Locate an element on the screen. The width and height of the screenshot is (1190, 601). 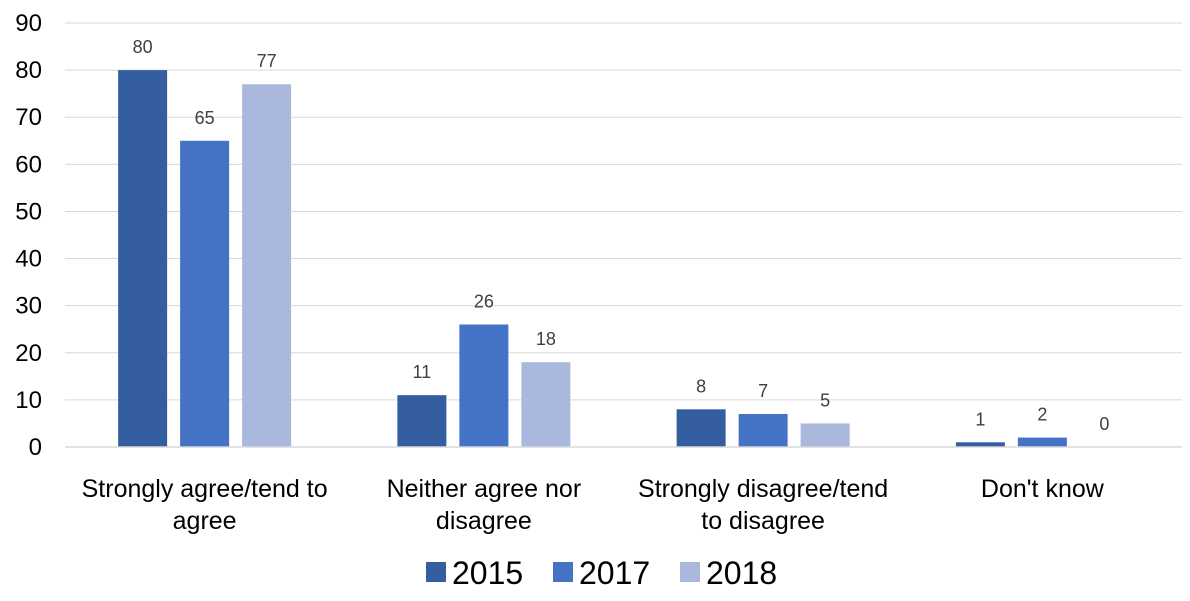
legend-label: 2017 is located at coordinates (614, 573).